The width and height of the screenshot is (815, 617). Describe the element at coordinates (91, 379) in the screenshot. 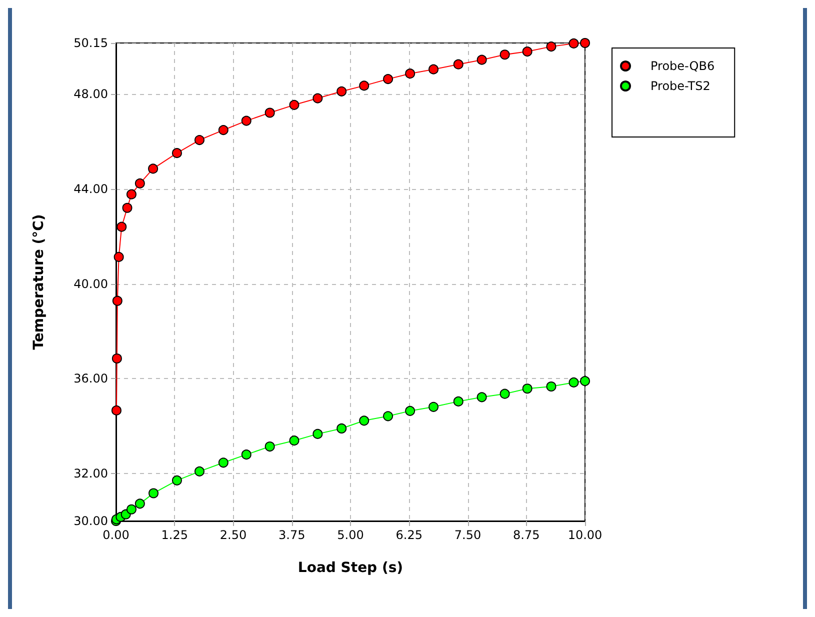

I see `y-tick-label: 36.00` at that location.